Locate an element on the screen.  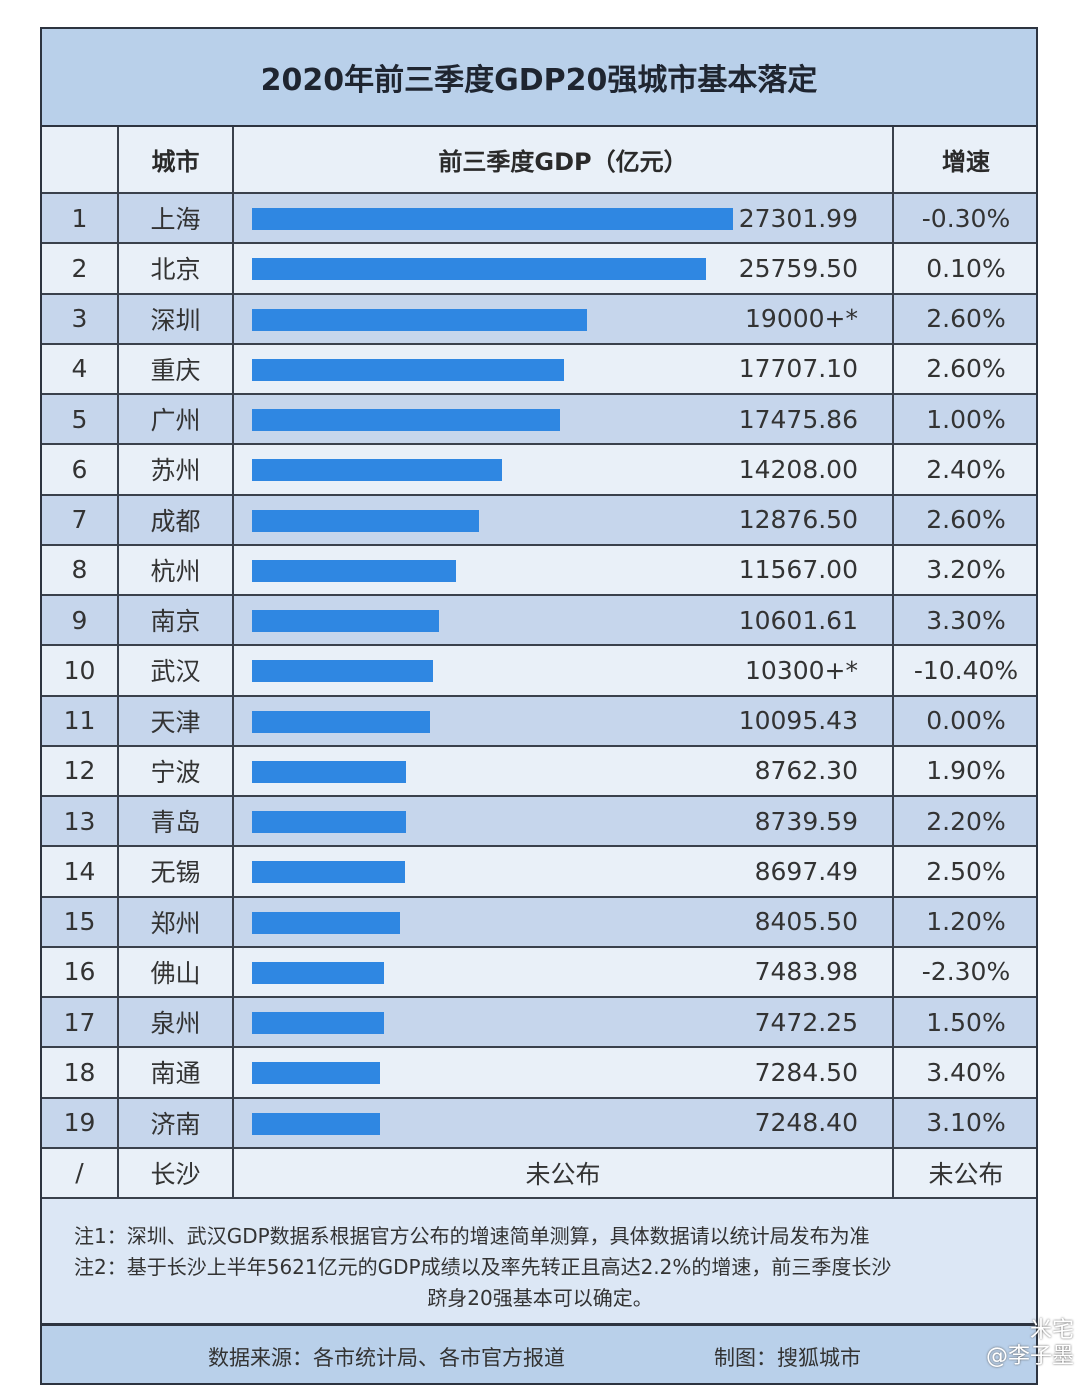
gdp-cell: 8405.50 is located at coordinates (564, 921).